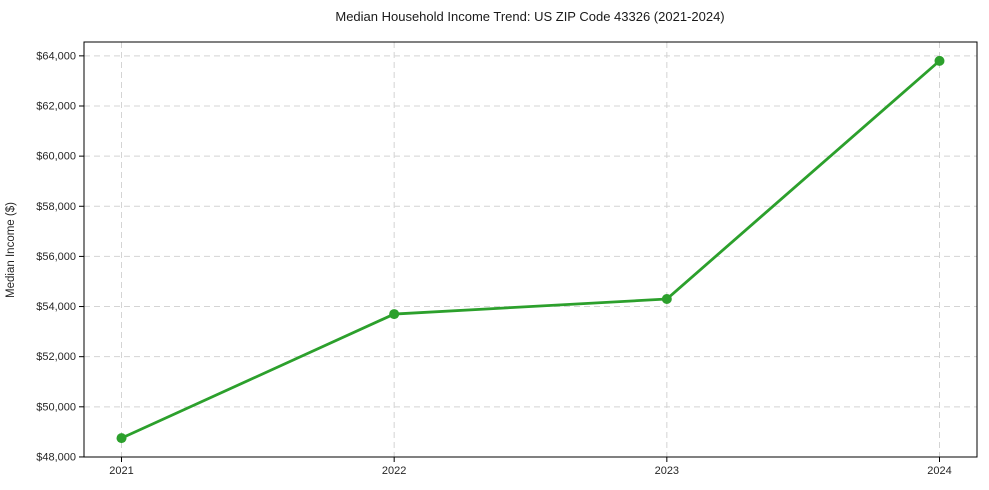 The width and height of the screenshot is (989, 490). Describe the element at coordinates (56, 307) in the screenshot. I see `y-tick-label: $54,000` at that location.